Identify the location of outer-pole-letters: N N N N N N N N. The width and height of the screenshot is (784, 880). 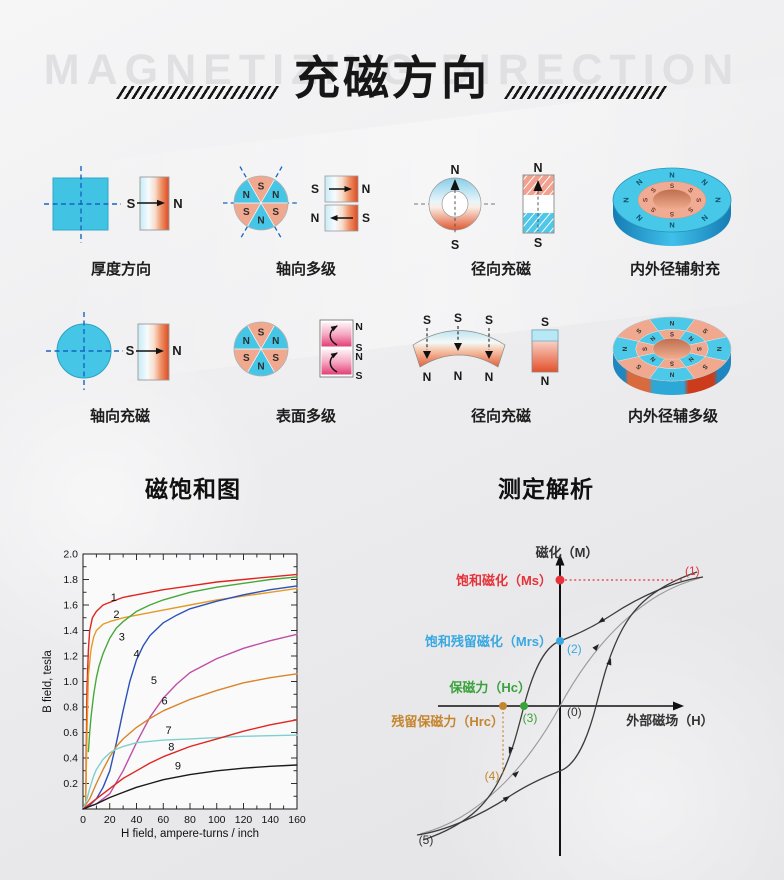
(671, 199).